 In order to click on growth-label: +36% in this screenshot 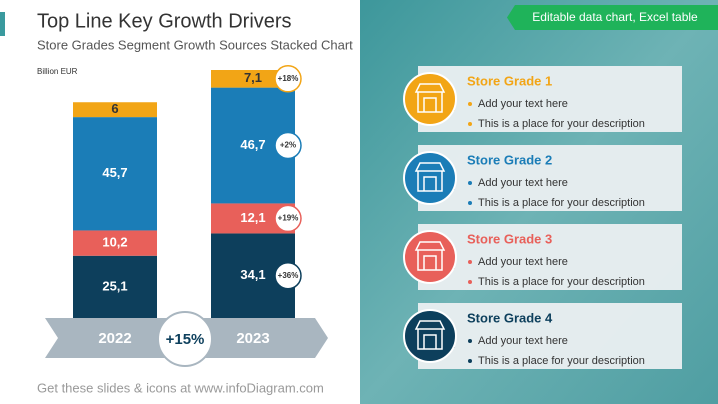, I will do `click(288, 275)`.